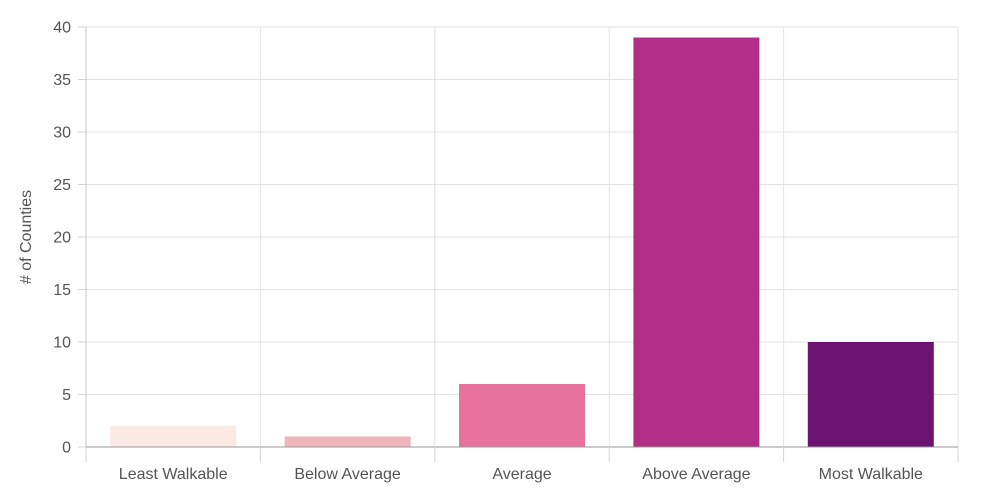 The height and width of the screenshot is (502, 982). I want to click on y-tick-label: 15, so click(62, 290).